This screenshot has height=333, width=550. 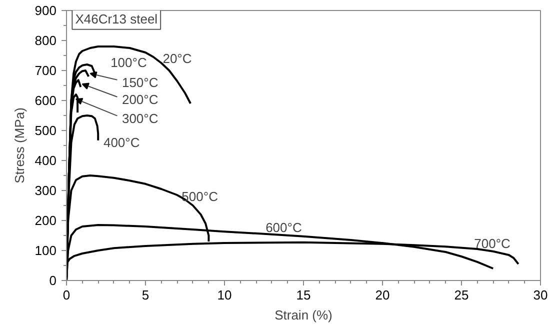 What do you see at coordinates (303, 315) in the screenshot?
I see `x-axis-title: Strain (%)` at bounding box center [303, 315].